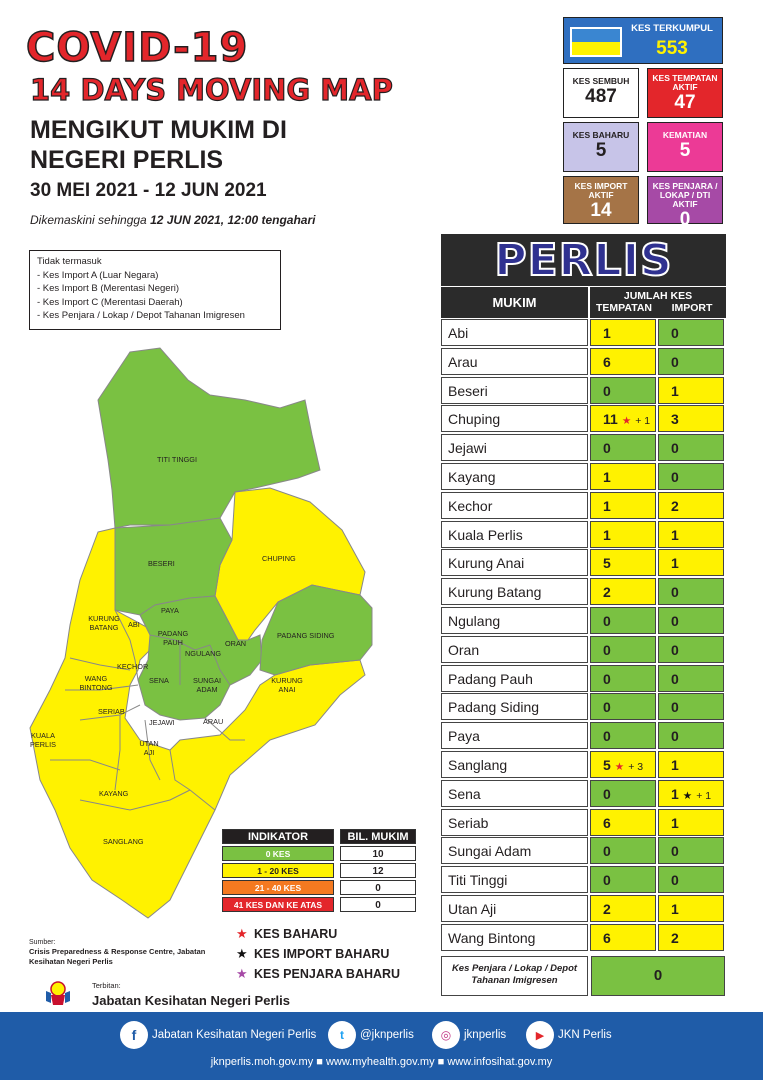  I want to click on instagram-link: ◎ jknperlis, so click(469, 1035).